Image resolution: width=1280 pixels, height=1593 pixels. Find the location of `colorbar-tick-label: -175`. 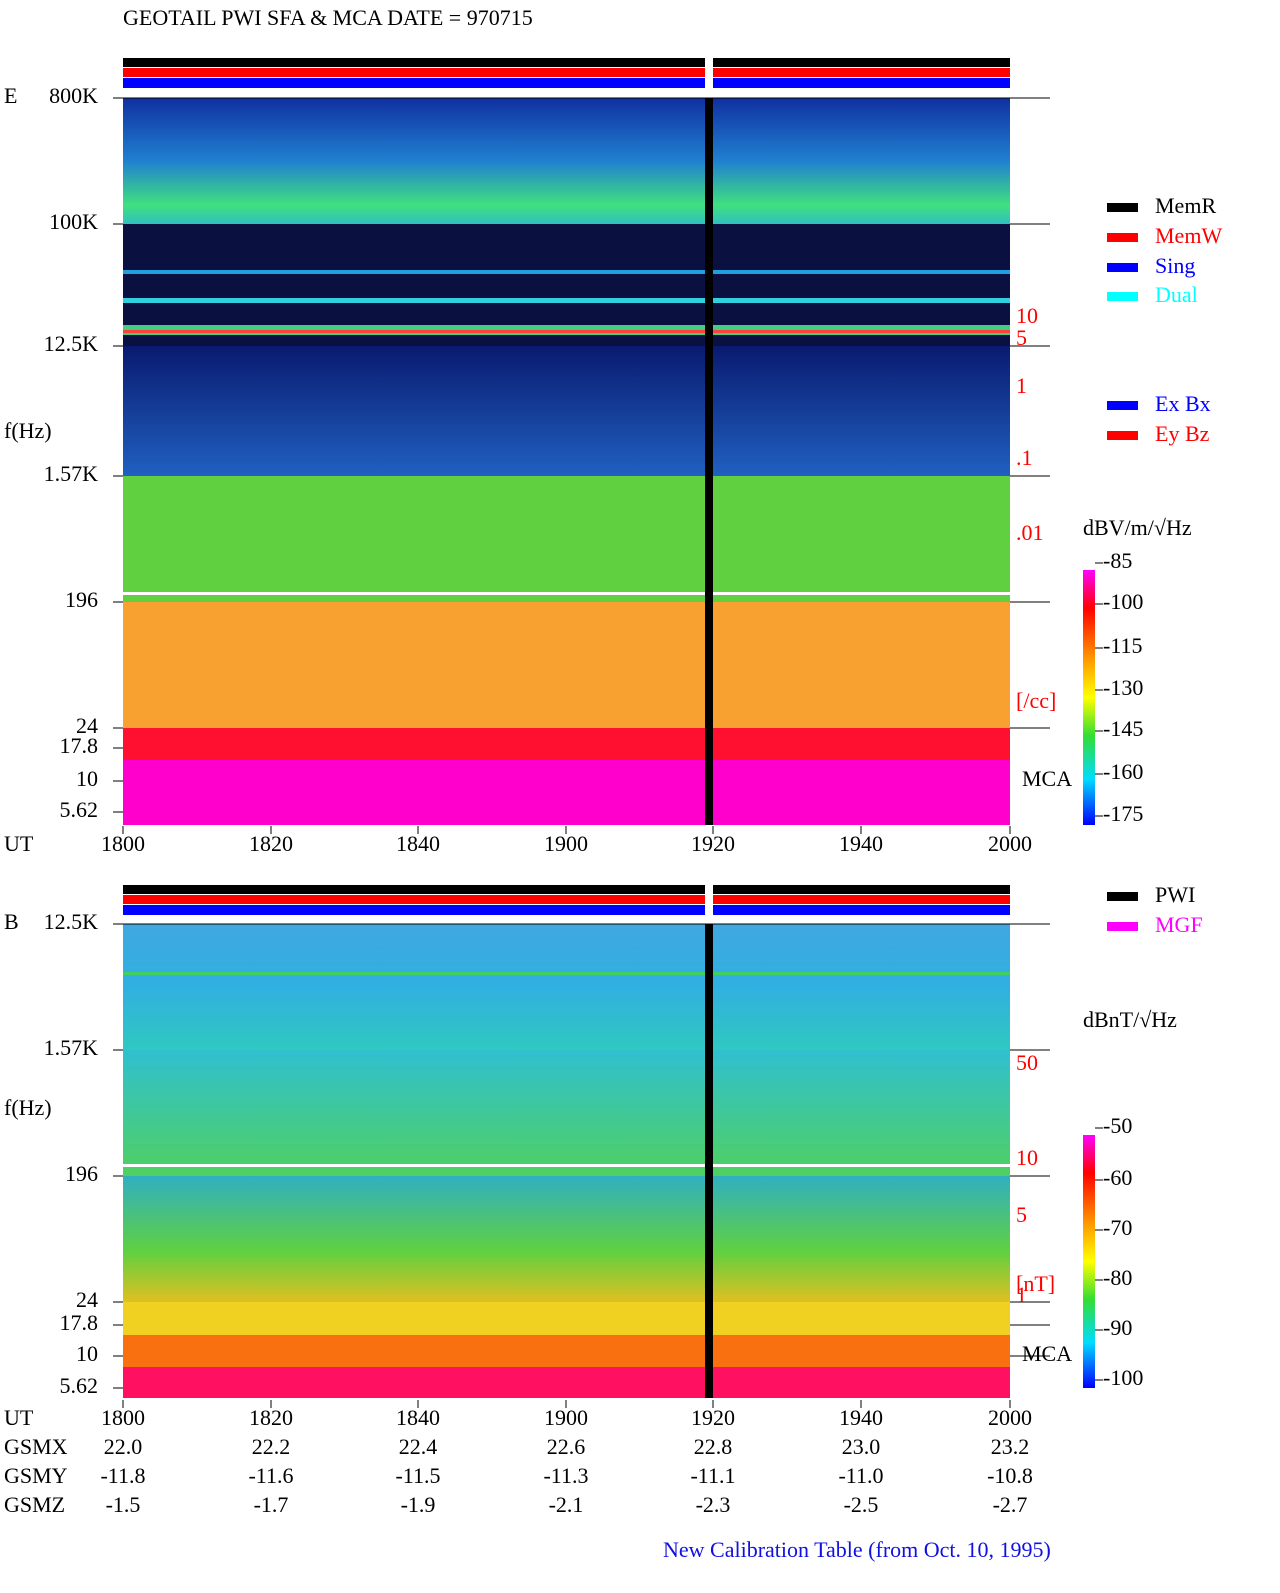

colorbar-tick-label: -175 is located at coordinates (1123, 813).